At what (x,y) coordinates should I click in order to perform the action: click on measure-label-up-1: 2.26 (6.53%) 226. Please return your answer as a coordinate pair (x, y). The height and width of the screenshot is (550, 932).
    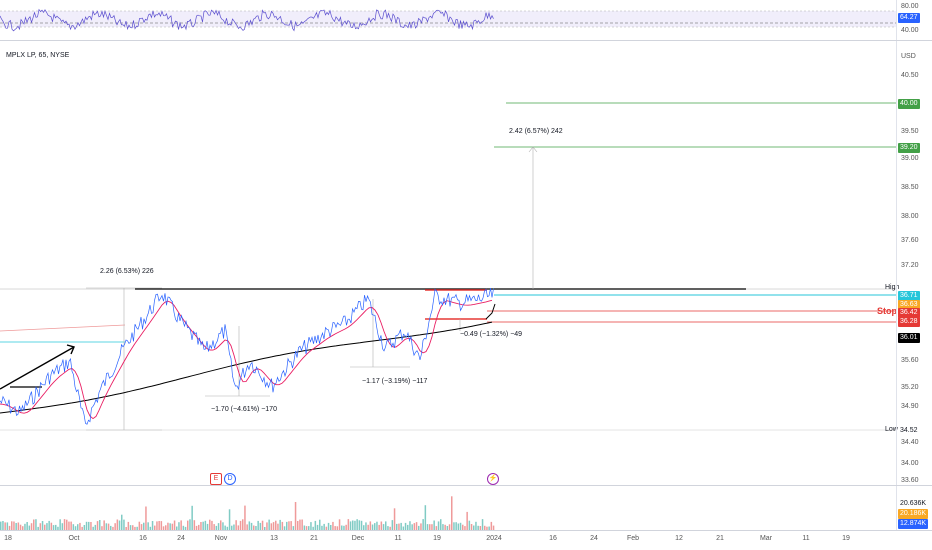
    Looking at the image, I should click on (127, 271).